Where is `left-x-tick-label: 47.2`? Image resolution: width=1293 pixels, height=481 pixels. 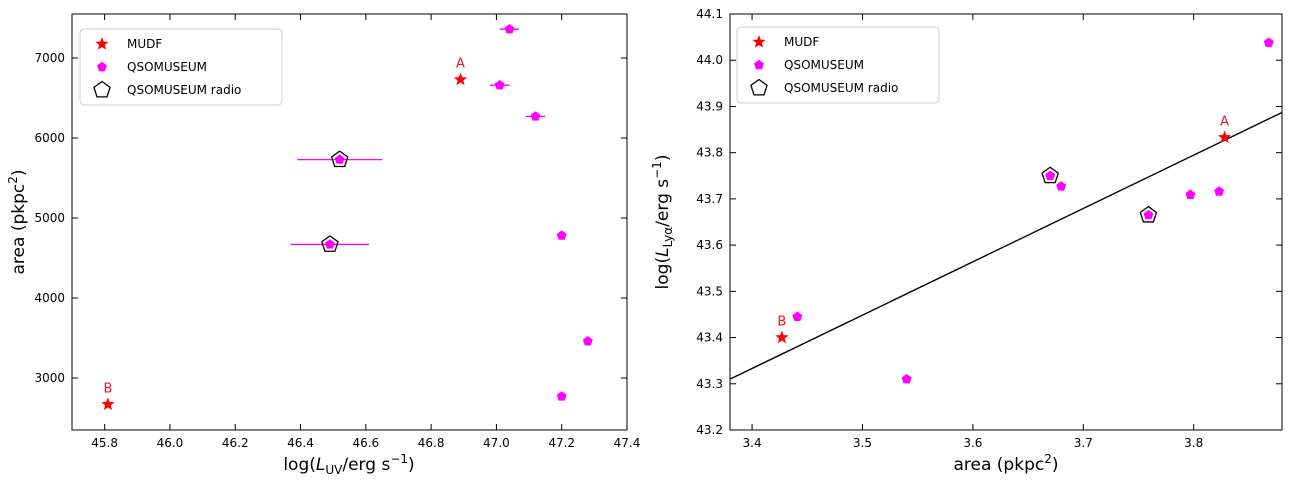 left-x-tick-label: 47.2 is located at coordinates (561, 443).